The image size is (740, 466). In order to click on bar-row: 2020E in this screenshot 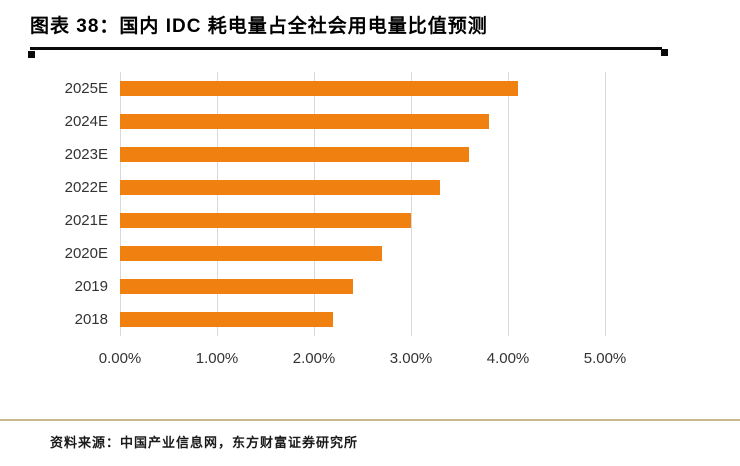, I will do `click(322, 253)`.